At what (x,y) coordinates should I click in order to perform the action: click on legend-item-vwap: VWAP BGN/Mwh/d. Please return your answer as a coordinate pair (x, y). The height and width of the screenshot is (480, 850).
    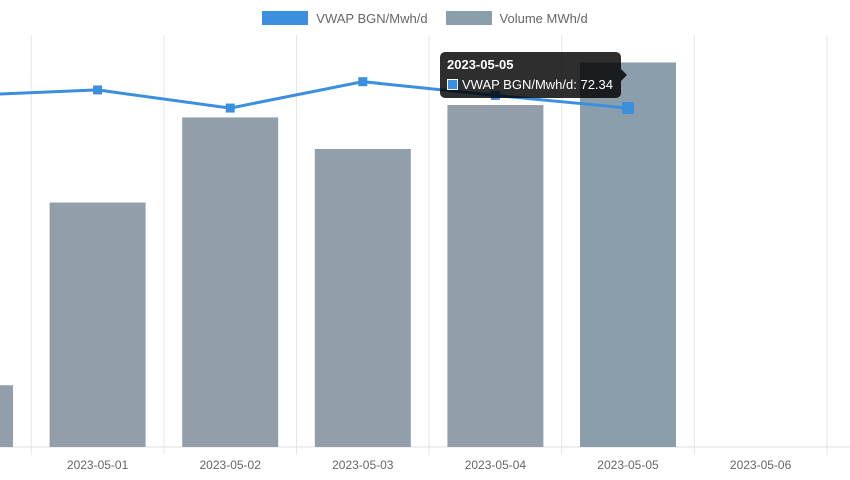
    Looking at the image, I should click on (345, 18).